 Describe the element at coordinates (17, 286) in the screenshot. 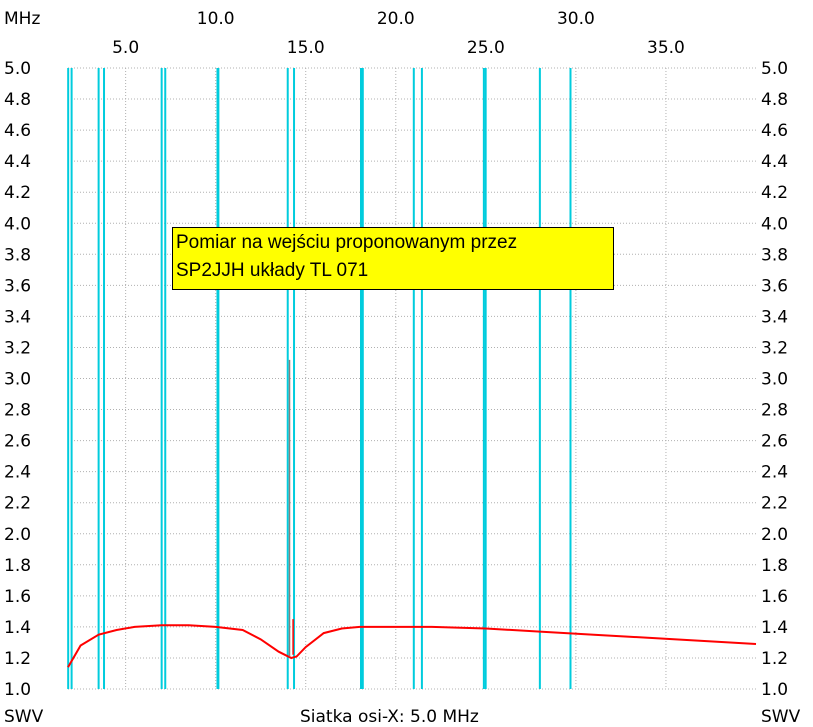

I see `y-tick-label-left: 3.6` at that location.